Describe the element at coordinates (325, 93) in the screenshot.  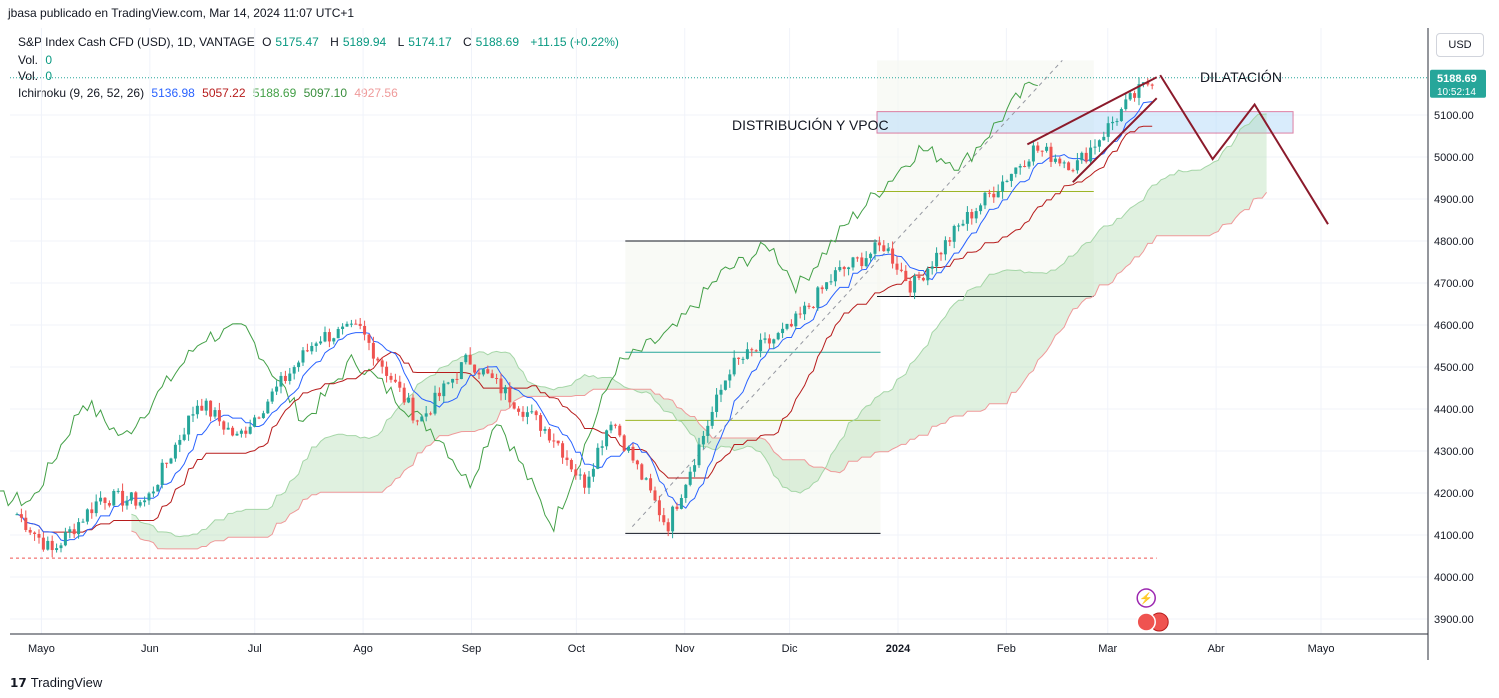
I see `ichimoku-leading-a-value: 5097.10` at that location.